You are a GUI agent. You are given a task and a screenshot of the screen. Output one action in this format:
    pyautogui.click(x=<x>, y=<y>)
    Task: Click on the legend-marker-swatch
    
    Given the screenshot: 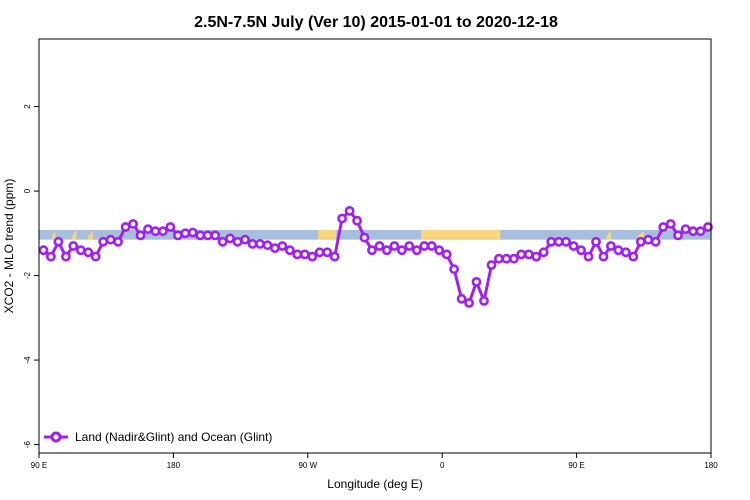 What is the action you would take?
    pyautogui.click(x=56, y=437)
    